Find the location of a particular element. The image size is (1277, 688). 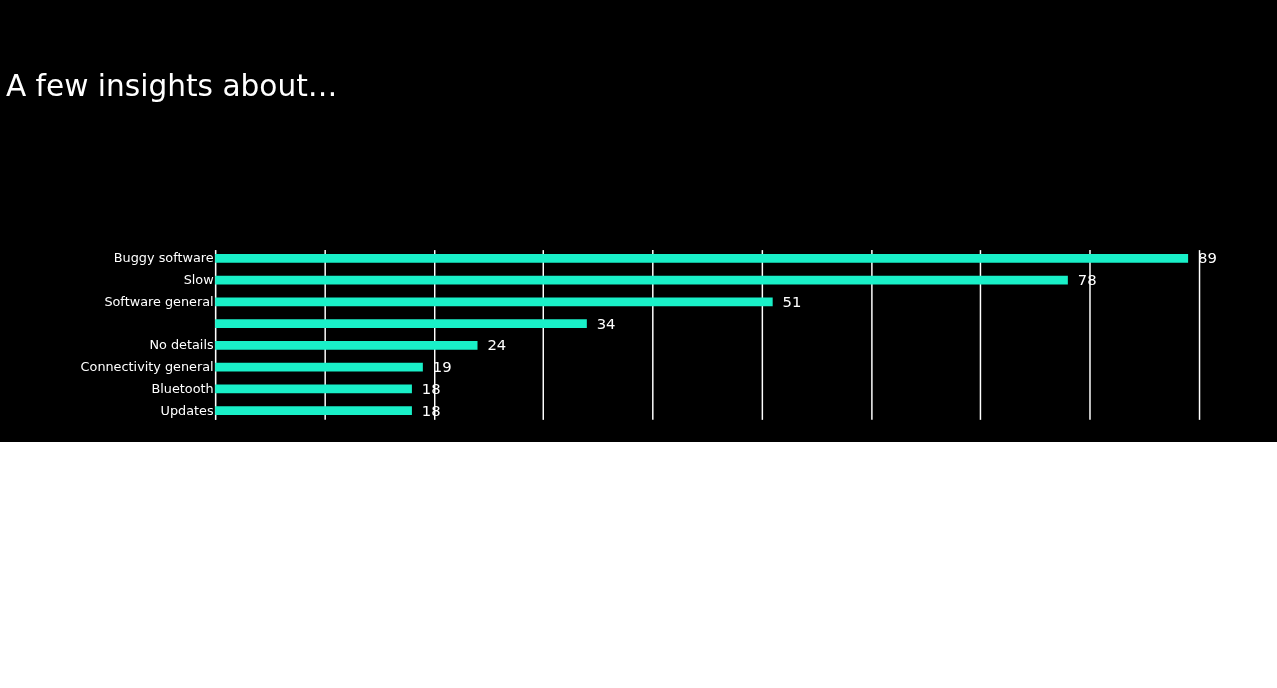

y-tick-label: Connectivity general is located at coordinates (147, 367).